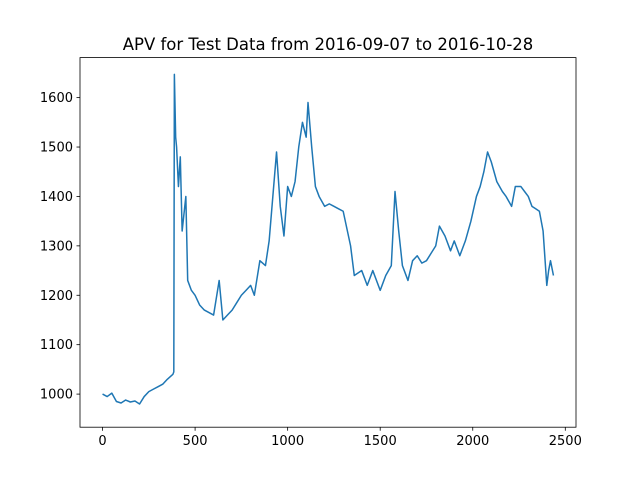 This screenshot has width=640, height=480. I want to click on y-tick-label: 1100, so click(56, 345).